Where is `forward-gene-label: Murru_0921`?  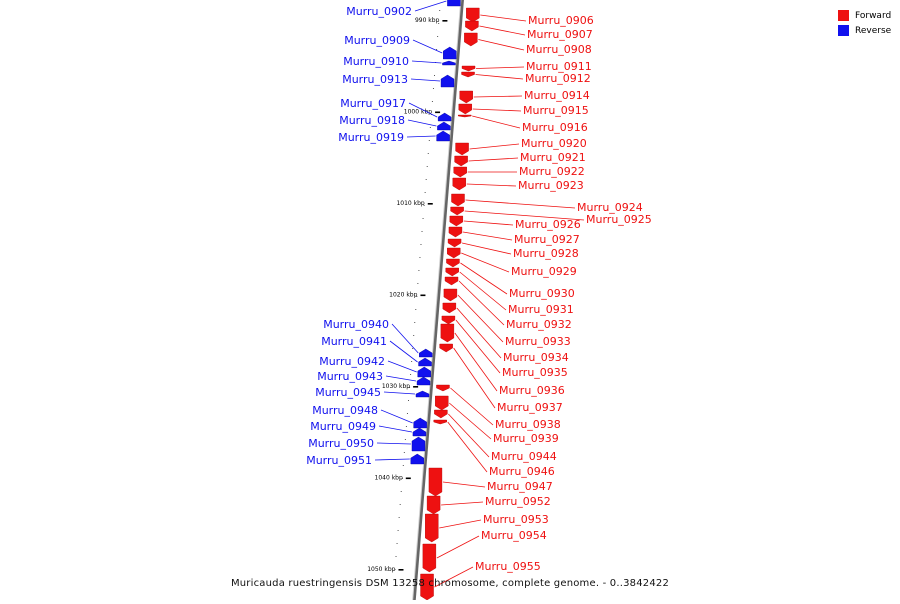 forward-gene-label: Murru_0921 is located at coordinates (553, 157).